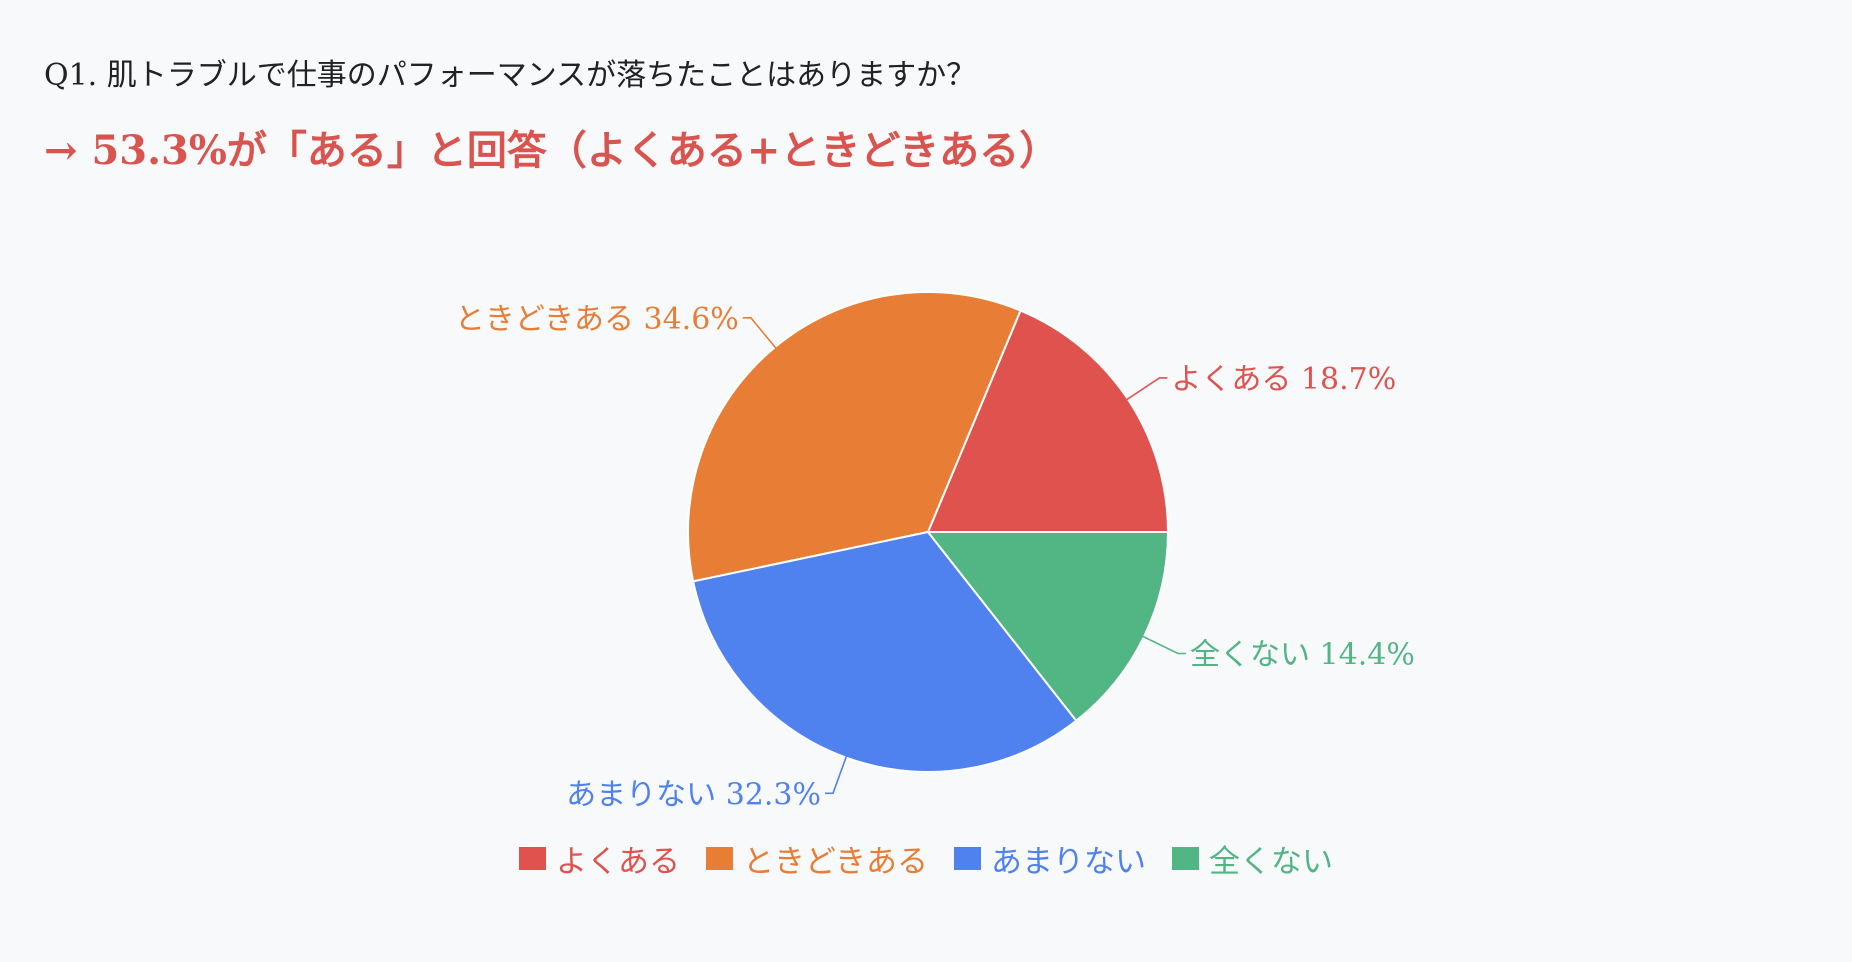 Image resolution: width=1852 pixels, height=962 pixels. I want to click on legend-item: 全くない, so click(1252, 858).